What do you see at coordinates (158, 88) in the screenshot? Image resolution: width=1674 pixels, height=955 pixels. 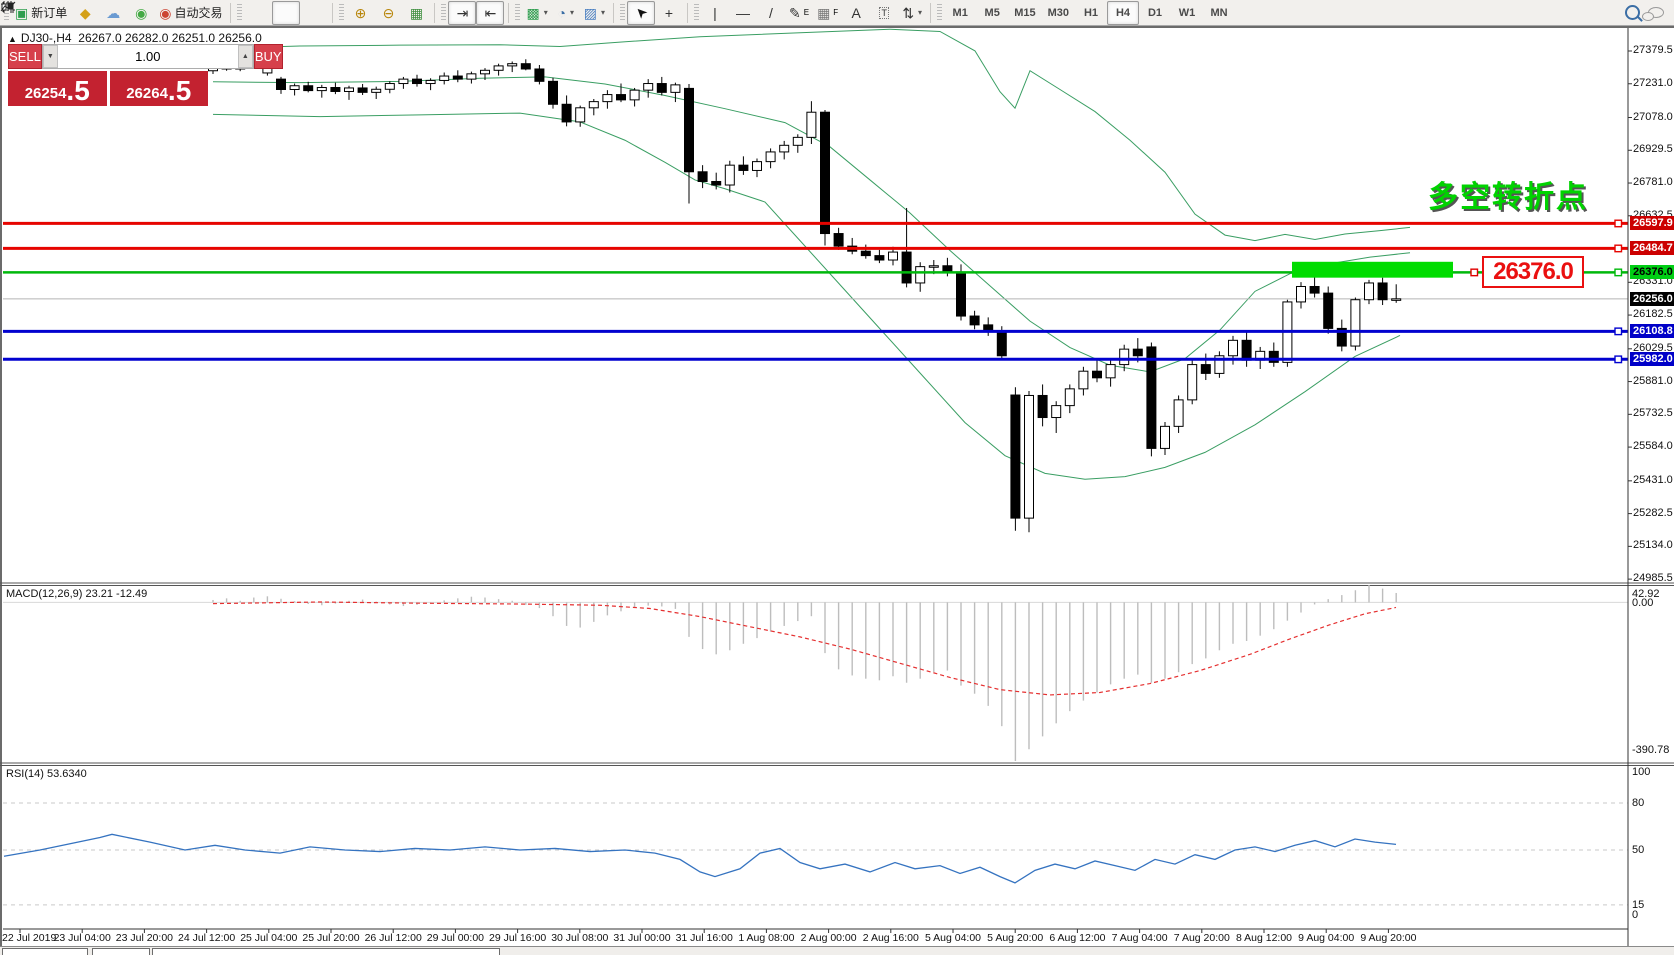 I see `buy-price: 26264.5` at bounding box center [158, 88].